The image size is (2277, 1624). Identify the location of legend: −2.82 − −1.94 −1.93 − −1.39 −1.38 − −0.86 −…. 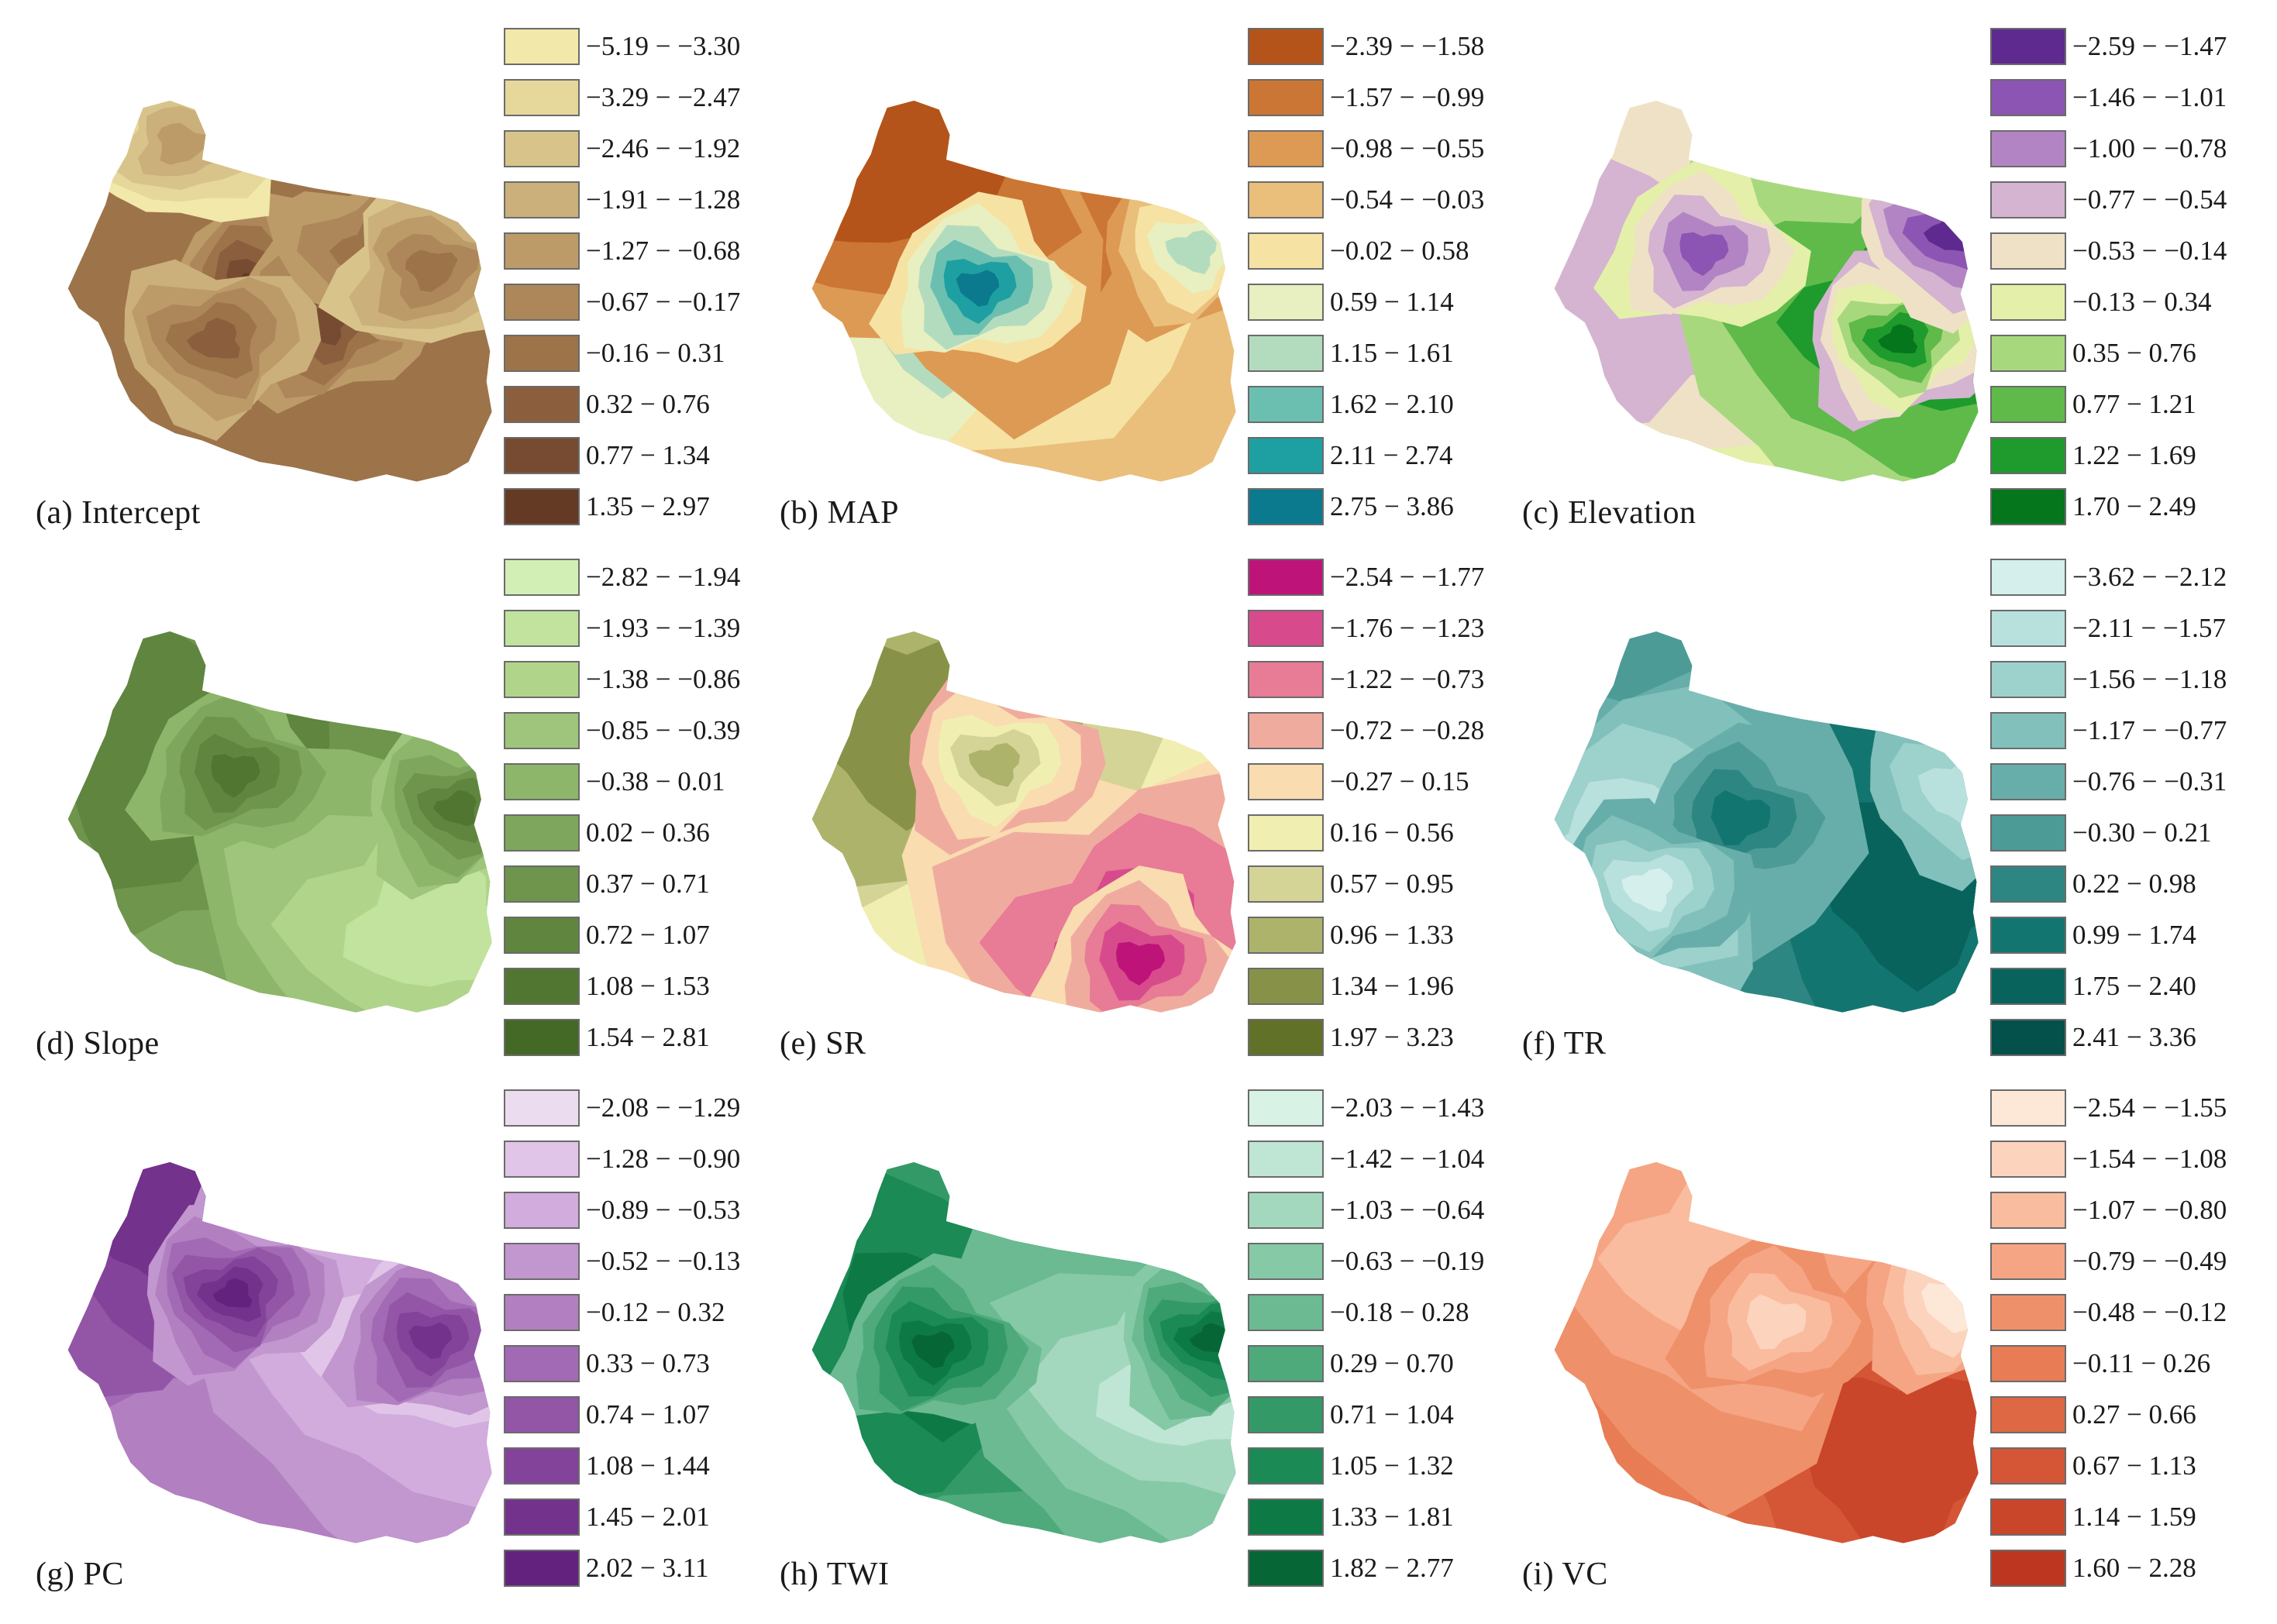
(632, 809).